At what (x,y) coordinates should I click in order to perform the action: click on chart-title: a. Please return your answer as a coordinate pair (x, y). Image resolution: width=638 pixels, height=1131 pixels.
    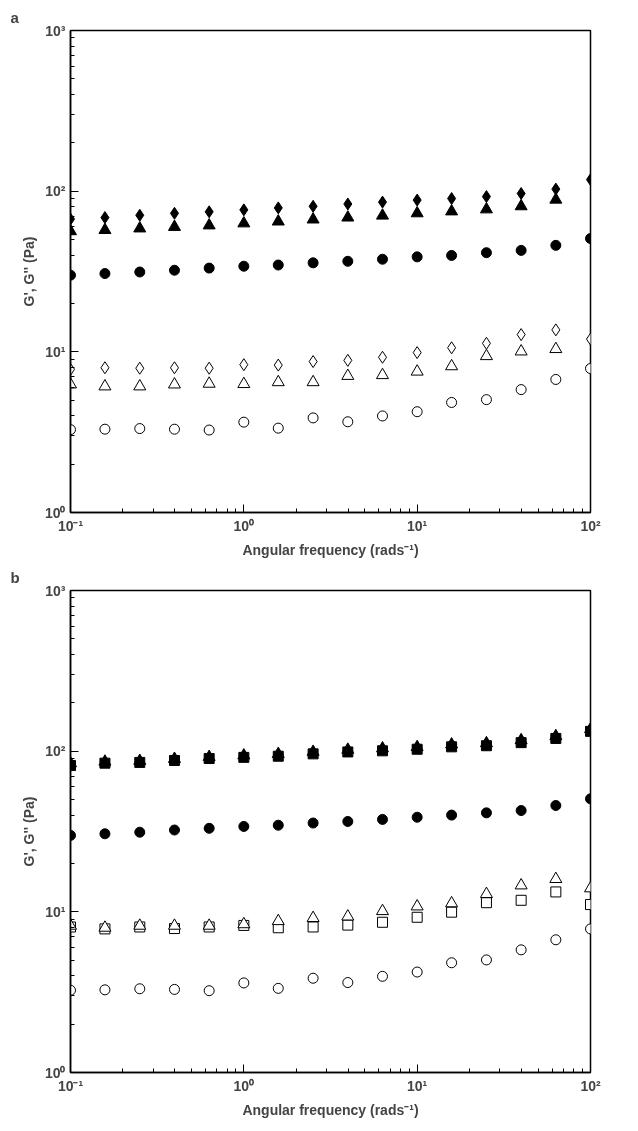
    Looking at the image, I should click on (15, 17).